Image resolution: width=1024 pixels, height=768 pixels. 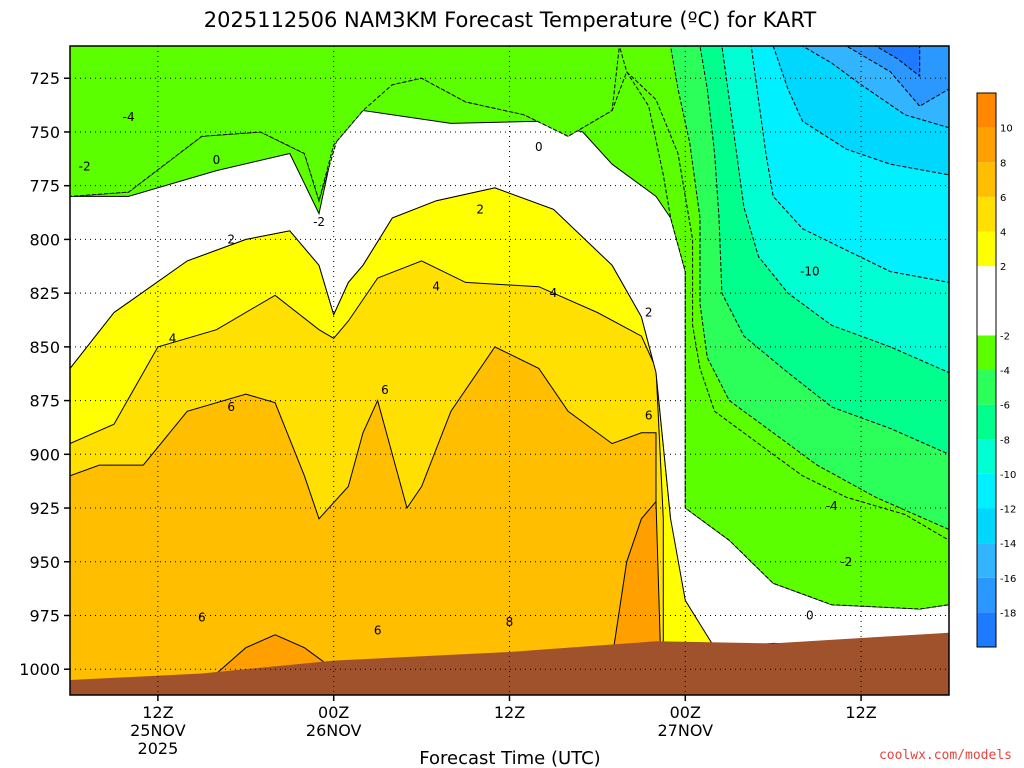 What do you see at coordinates (1003, 267) in the screenshot?
I see `colorbar-label: 2` at bounding box center [1003, 267].